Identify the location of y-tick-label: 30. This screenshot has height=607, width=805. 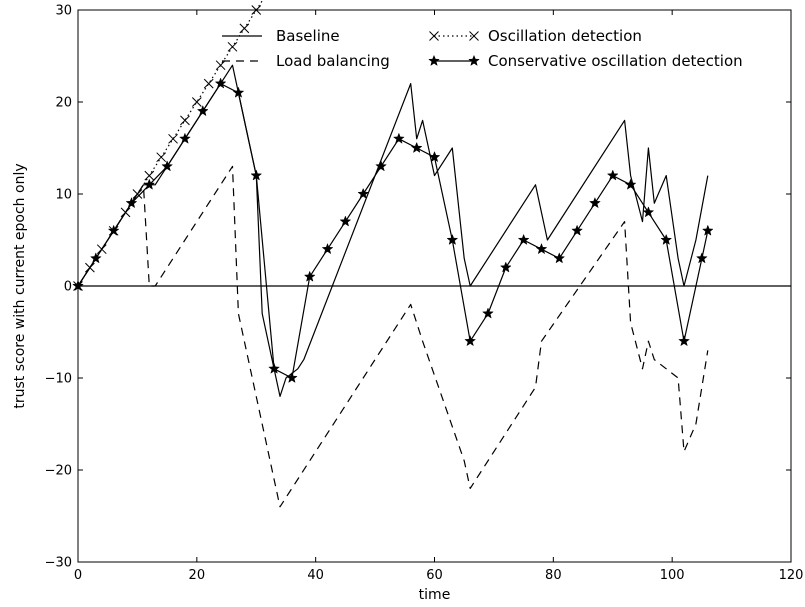
(63, 11).